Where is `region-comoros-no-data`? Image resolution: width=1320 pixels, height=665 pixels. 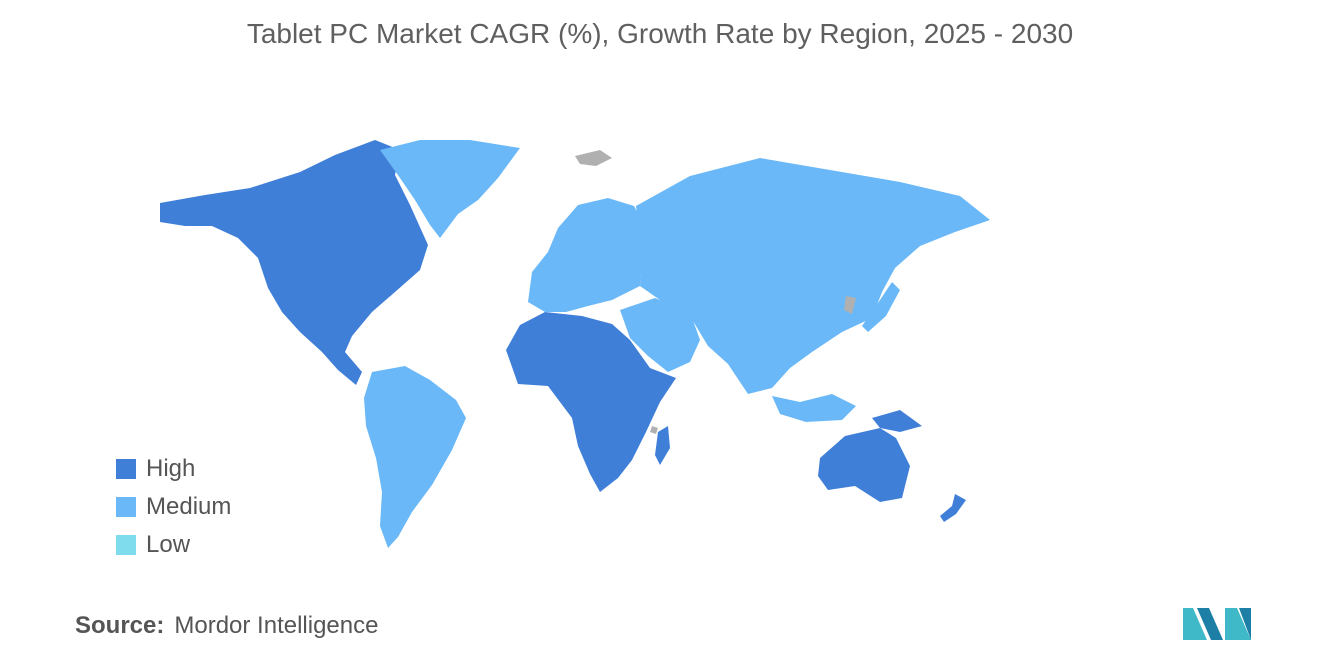
region-comoros-no-data is located at coordinates (654, 430).